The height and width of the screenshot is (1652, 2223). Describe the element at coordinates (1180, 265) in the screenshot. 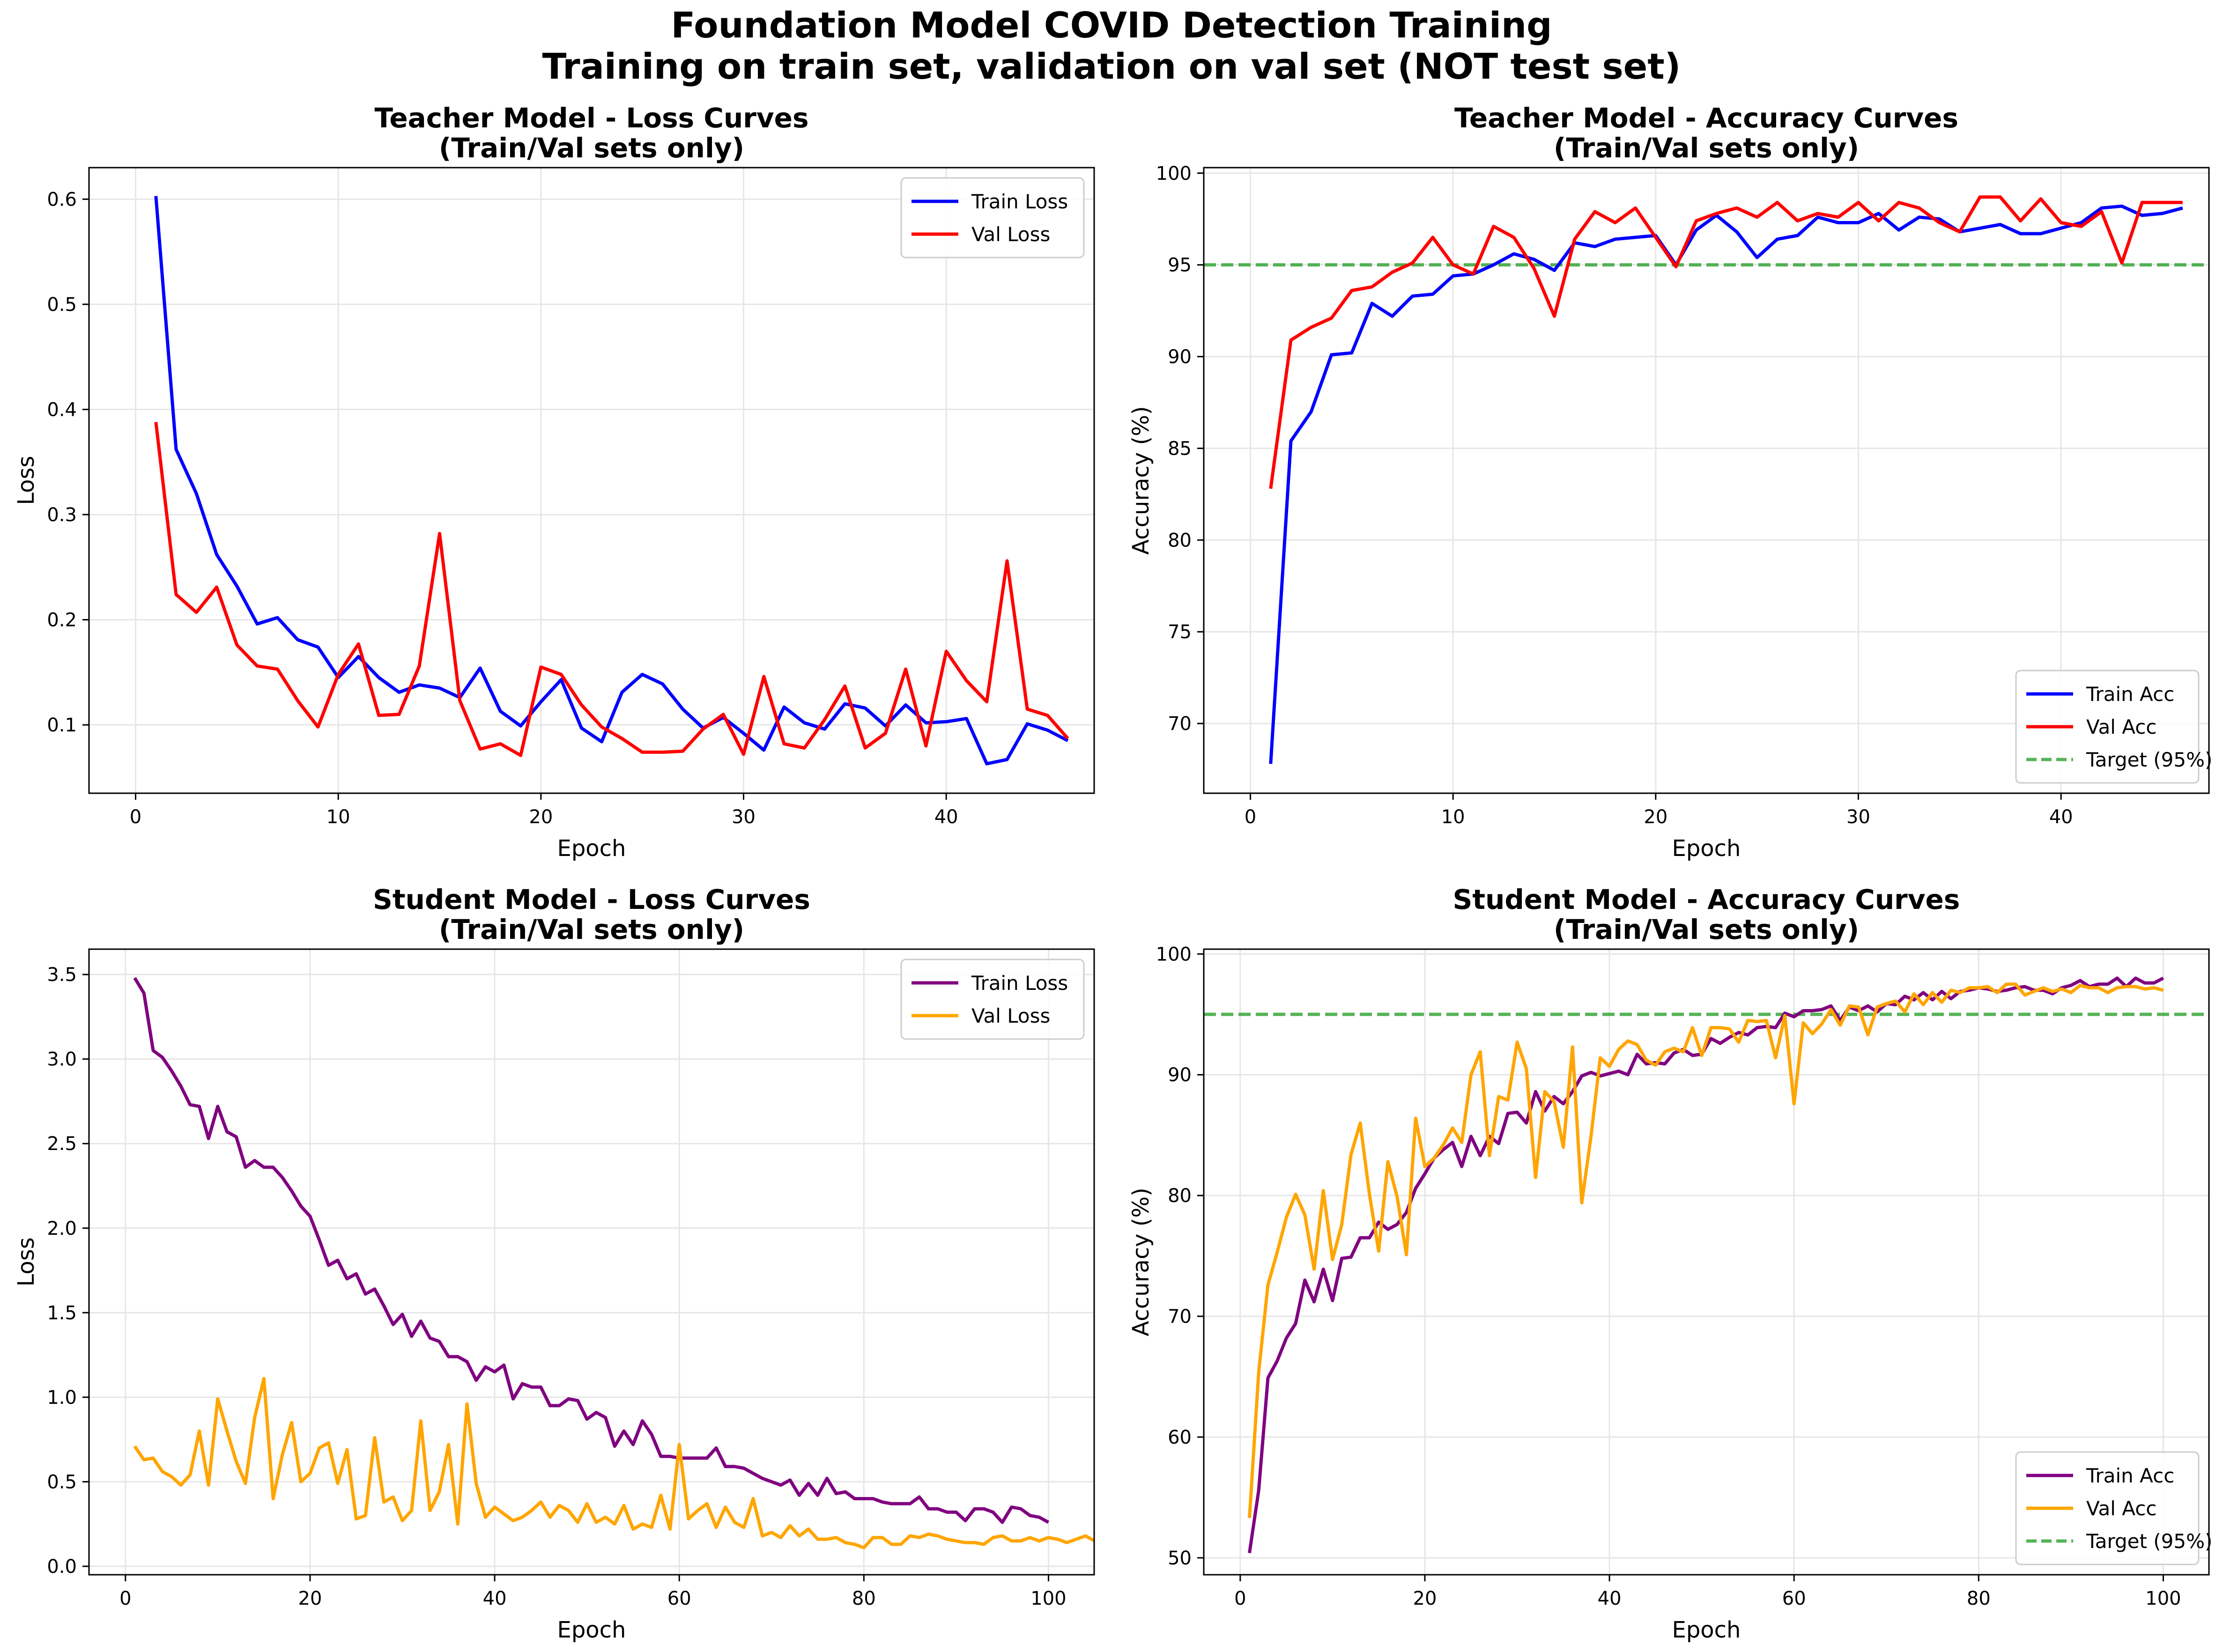

I see `y-tick-label: 95` at that location.